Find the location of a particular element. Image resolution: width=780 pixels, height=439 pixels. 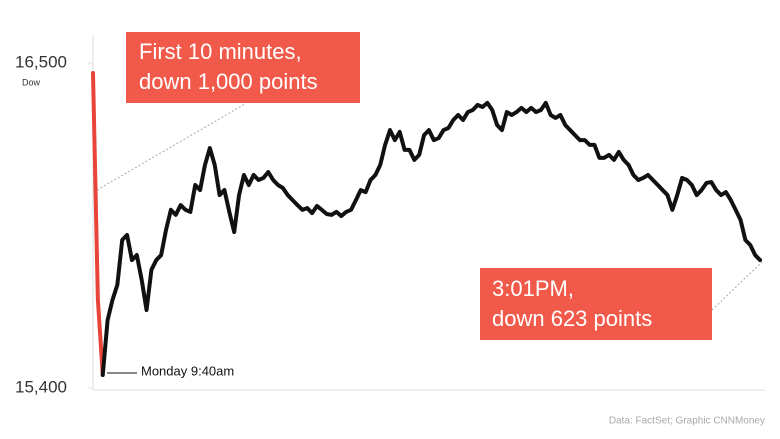

annotation: 3:01PM, is located at coordinates (533, 288).